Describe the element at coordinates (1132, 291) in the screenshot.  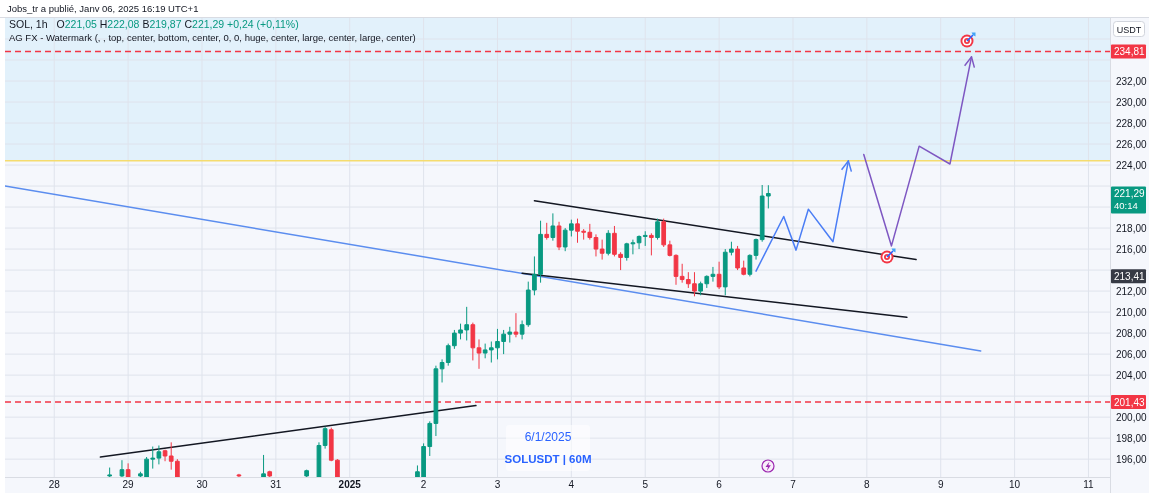
I see `y-tick-label: 212,00` at that location.